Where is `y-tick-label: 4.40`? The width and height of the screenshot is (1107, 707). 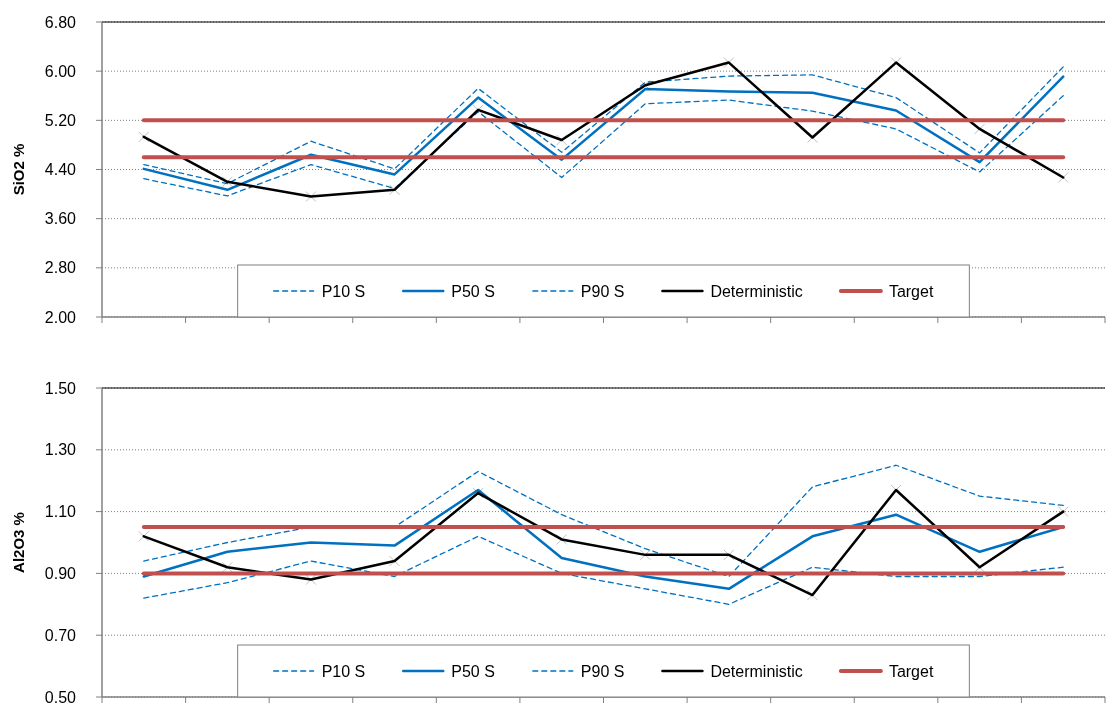 y-tick-label: 4.40 is located at coordinates (60, 170).